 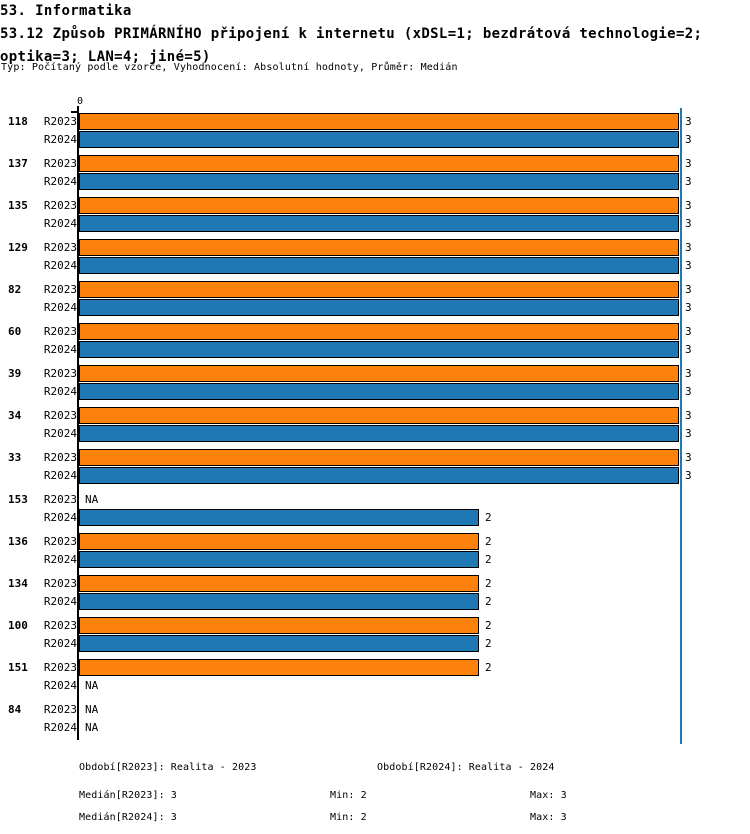 What do you see at coordinates (548, 795) in the screenshot?
I see `max-r2023-label: Max: 3` at bounding box center [548, 795].